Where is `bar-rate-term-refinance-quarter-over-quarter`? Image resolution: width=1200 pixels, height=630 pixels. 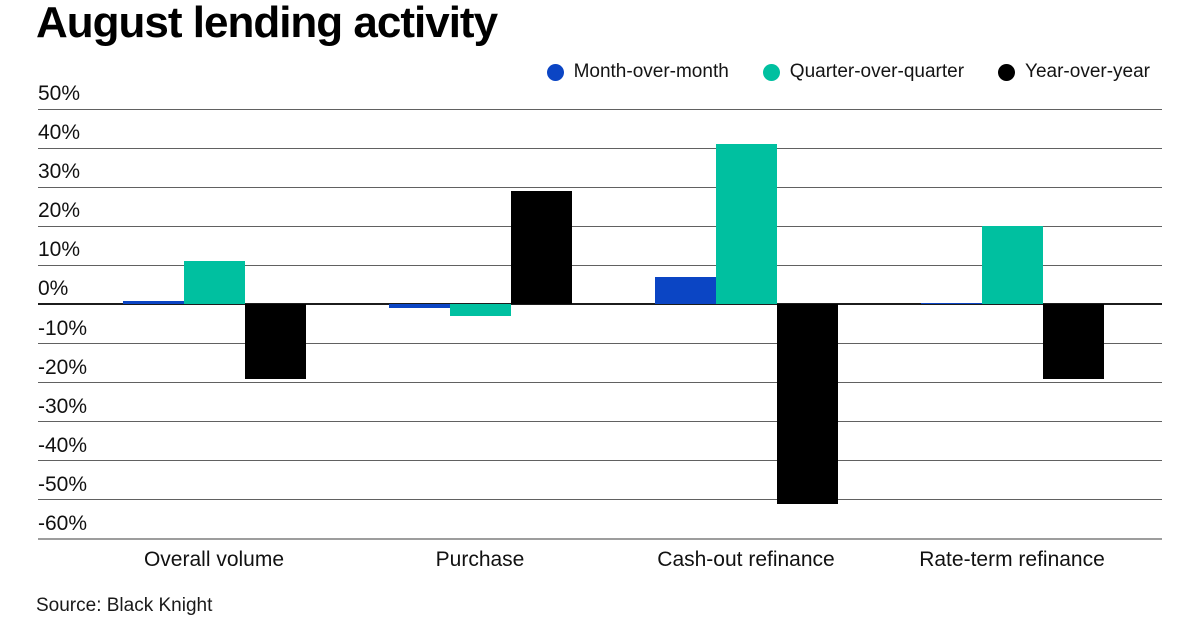 bar-rate-term-refinance-quarter-over-quarter is located at coordinates (1012, 265).